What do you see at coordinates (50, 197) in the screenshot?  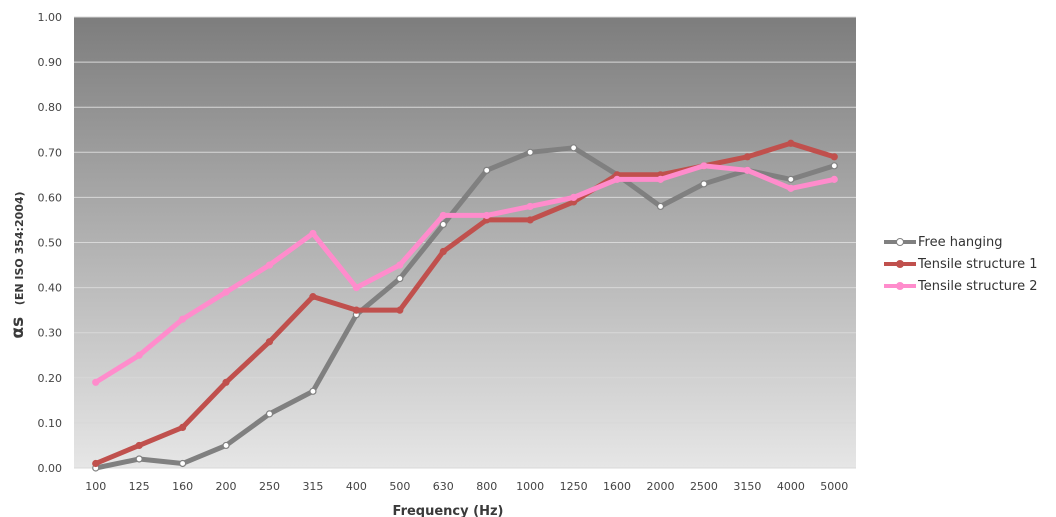 I see `y-tick-label: 0.60` at bounding box center [50, 197].